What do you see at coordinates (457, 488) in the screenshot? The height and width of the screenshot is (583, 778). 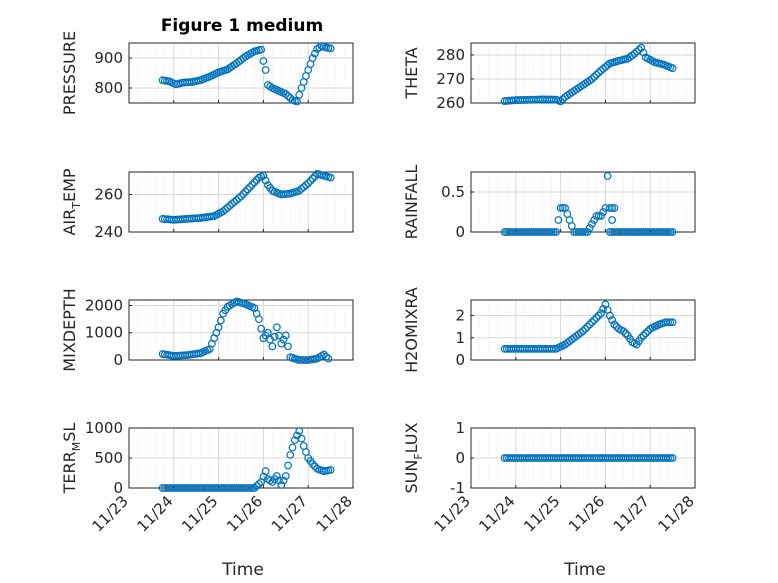 I see `y-tick-label: -1` at bounding box center [457, 488].